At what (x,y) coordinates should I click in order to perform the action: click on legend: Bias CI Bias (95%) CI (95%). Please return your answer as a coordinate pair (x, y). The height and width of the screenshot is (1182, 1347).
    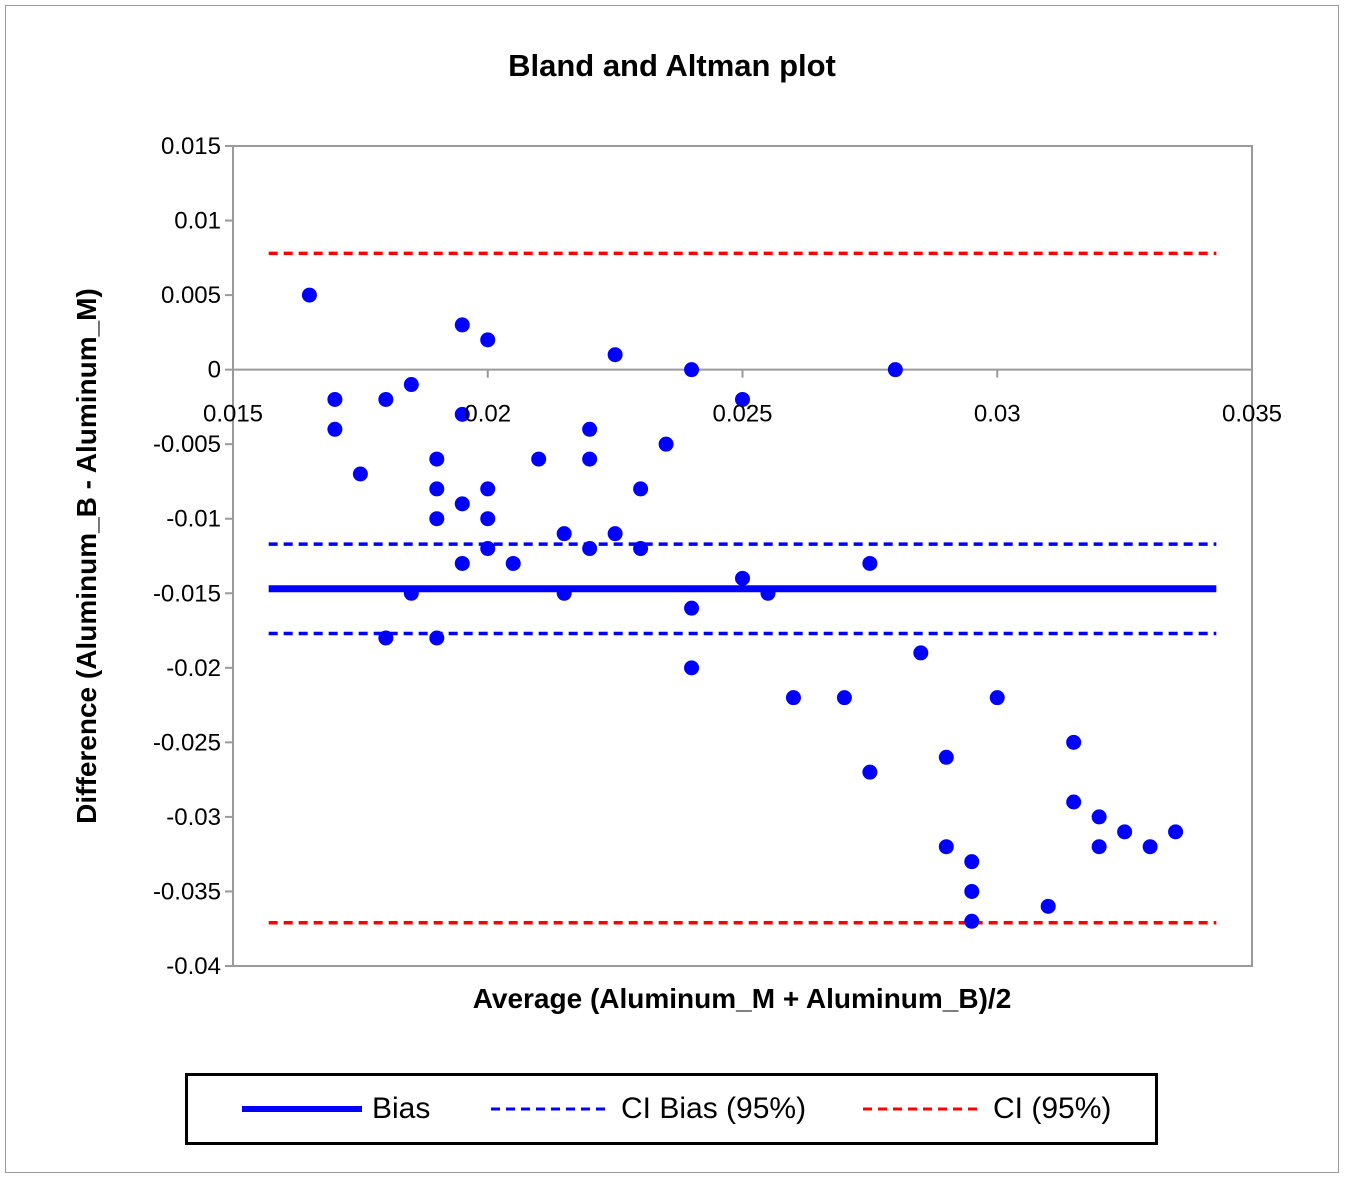
    Looking at the image, I should click on (671, 1109).